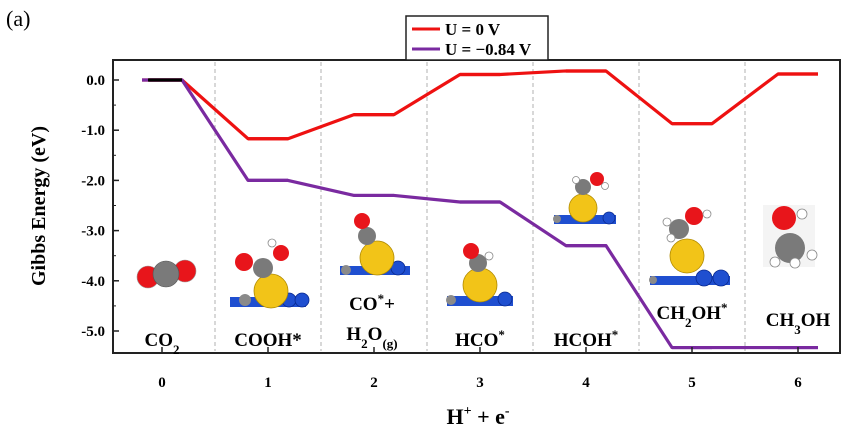 The height and width of the screenshot is (440, 866). What do you see at coordinates (371, 337) in the screenshot?
I see `species-label-line2: H2O(g)` at bounding box center [371, 337].